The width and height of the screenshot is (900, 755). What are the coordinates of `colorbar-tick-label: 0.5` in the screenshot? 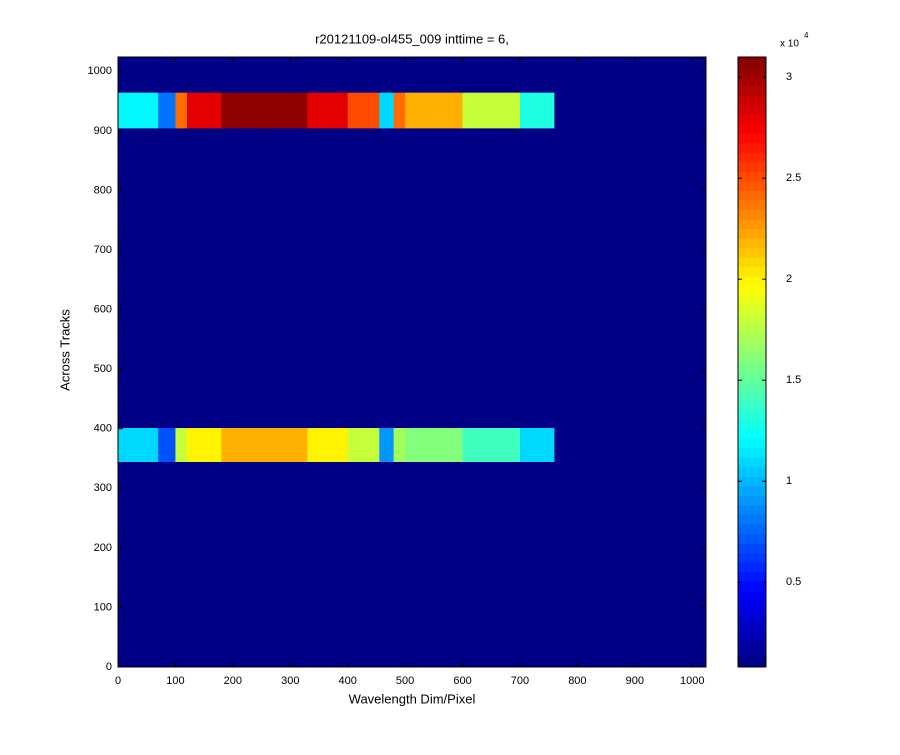 It's located at (793, 582).